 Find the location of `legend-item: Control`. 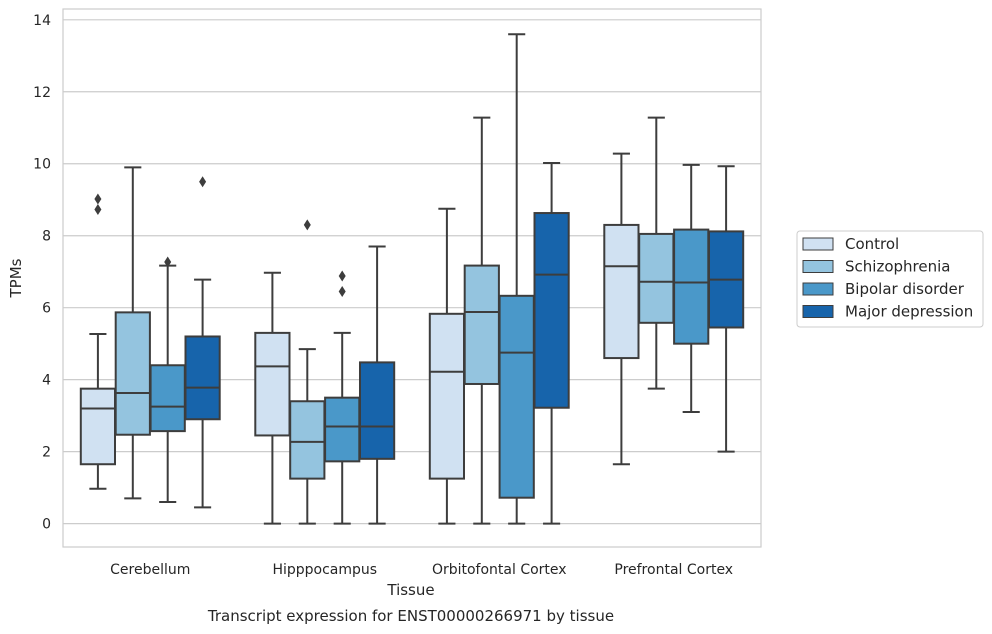

legend-item: Control is located at coordinates (850, 244).